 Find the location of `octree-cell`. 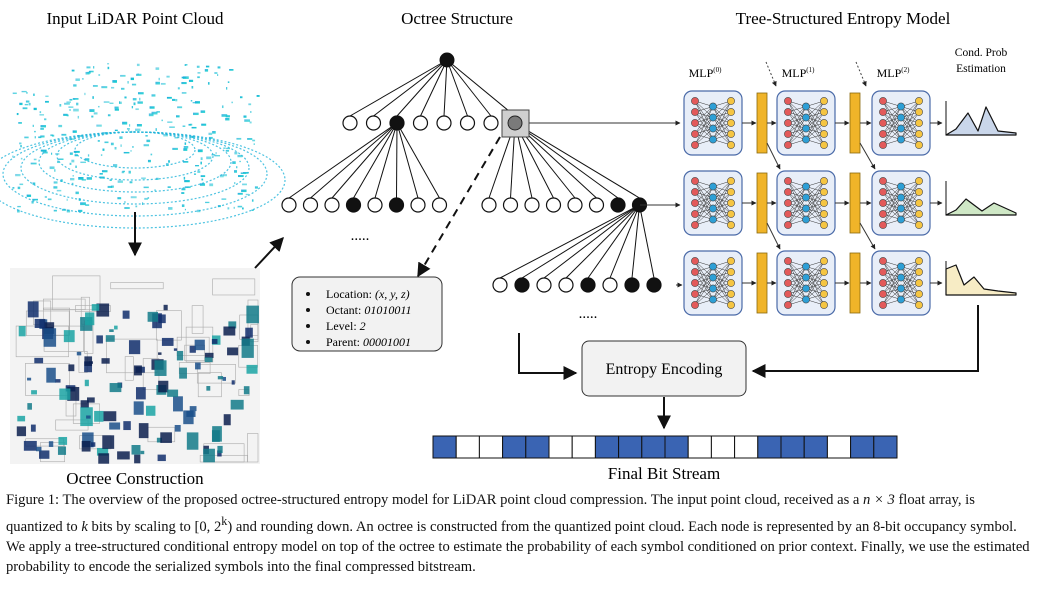

octree-cell is located at coordinates (209, 385).